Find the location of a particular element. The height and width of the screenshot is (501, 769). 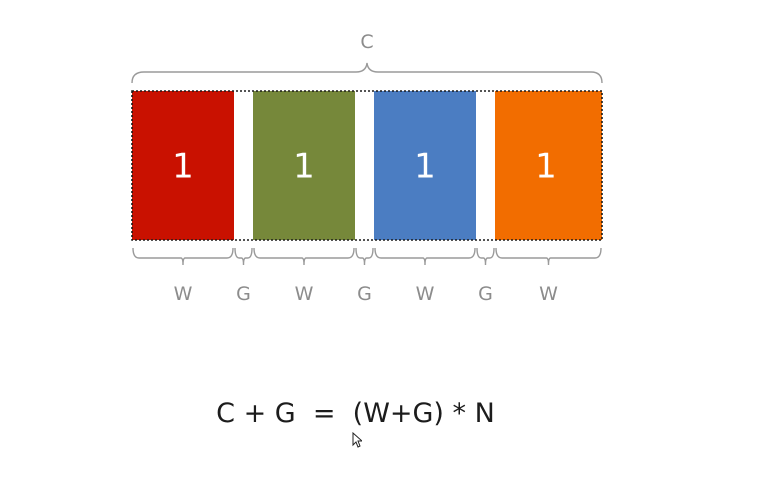

formula: C + G = (W+G) * N is located at coordinates (355, 413).